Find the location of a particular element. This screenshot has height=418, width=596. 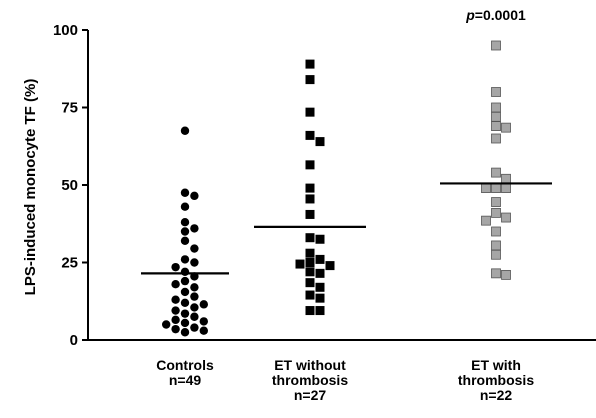

y-tick-label: 25 is located at coordinates (69, 263).